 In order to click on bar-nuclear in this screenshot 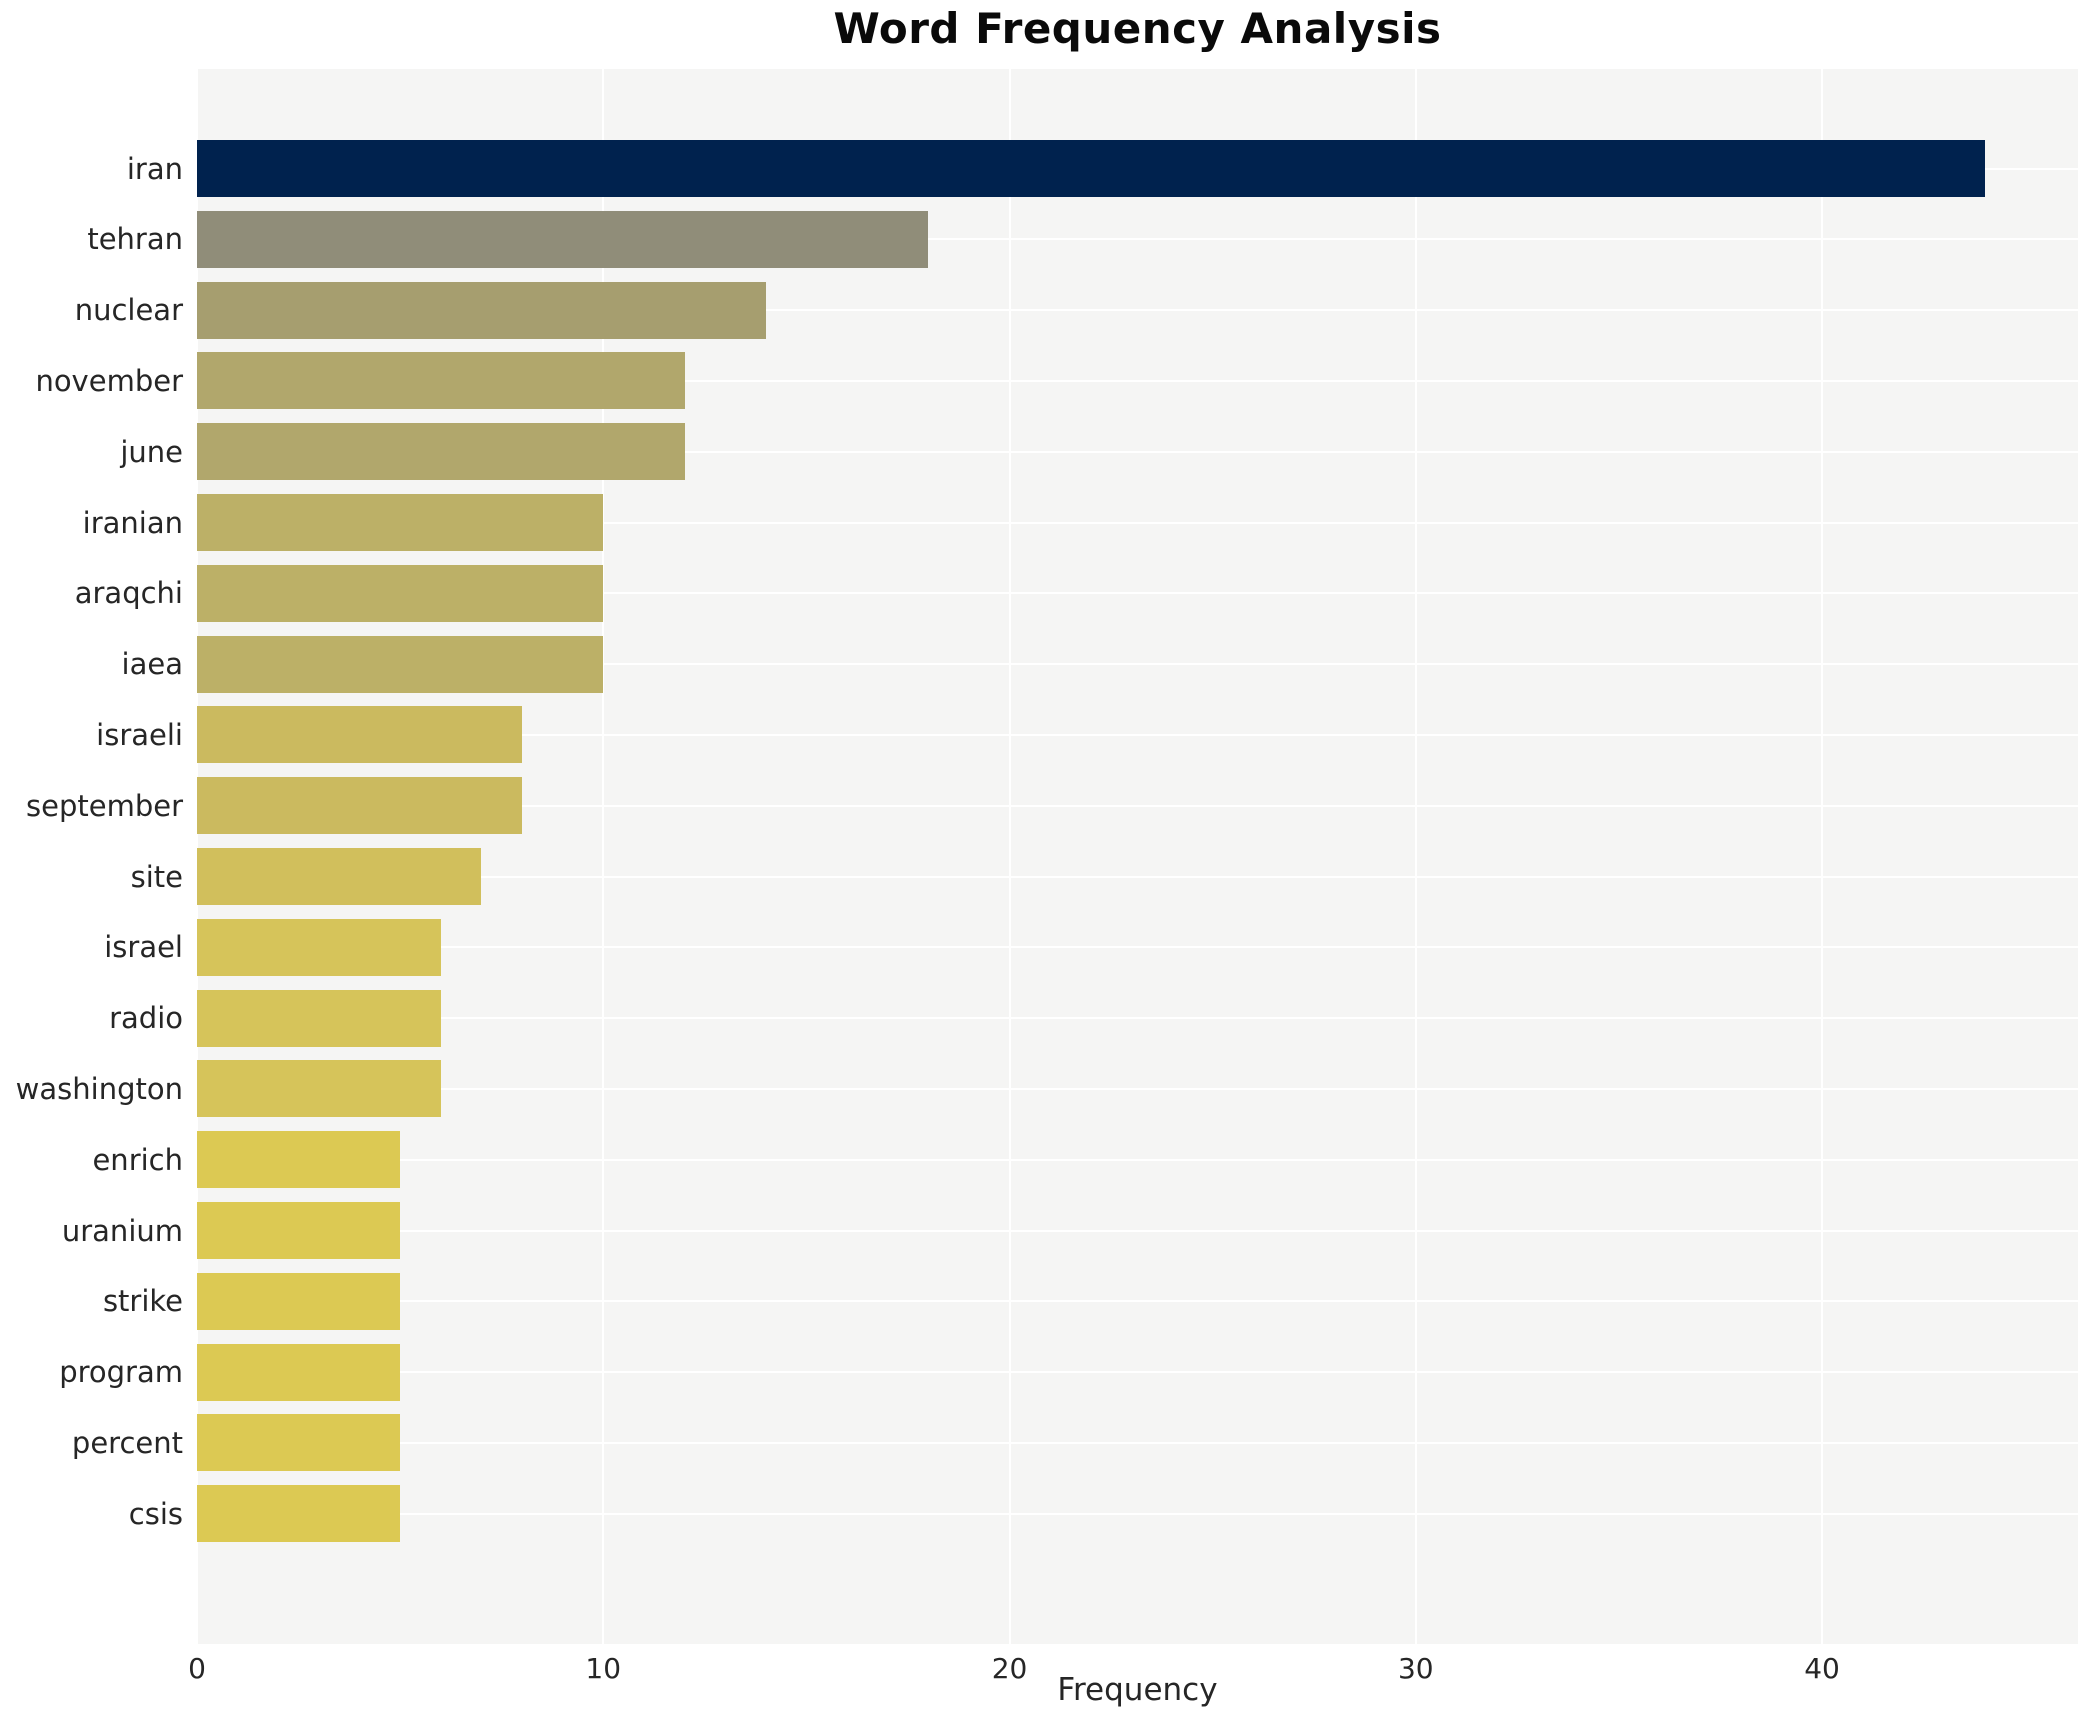, I will do `click(481, 310)`.